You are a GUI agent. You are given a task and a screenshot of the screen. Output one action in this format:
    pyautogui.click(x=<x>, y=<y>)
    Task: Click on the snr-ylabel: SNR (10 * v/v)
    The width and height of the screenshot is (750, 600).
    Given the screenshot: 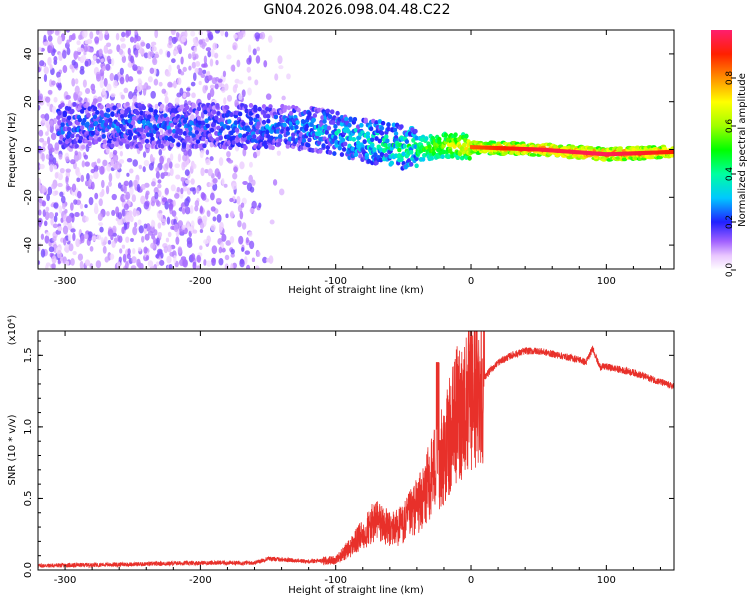 What is the action you would take?
    pyautogui.click(x=12, y=449)
    